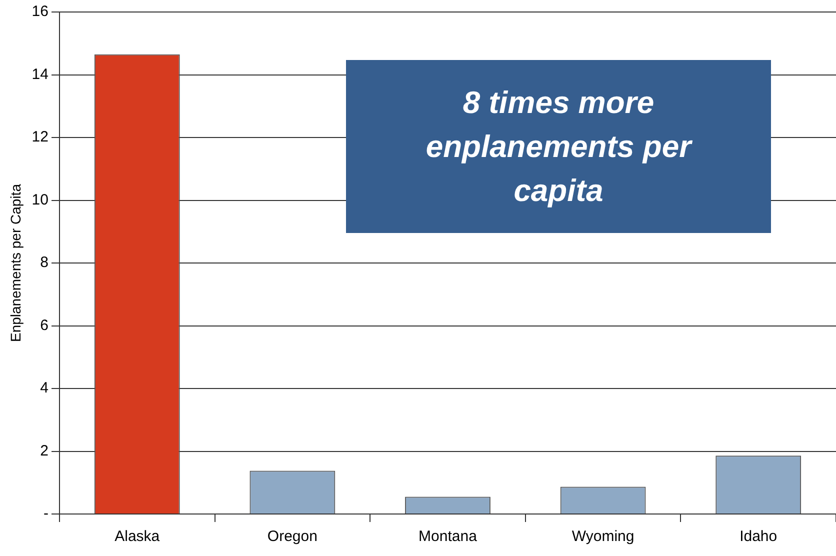 The width and height of the screenshot is (836, 556). I want to click on y-tick-label: -, so click(45, 513).